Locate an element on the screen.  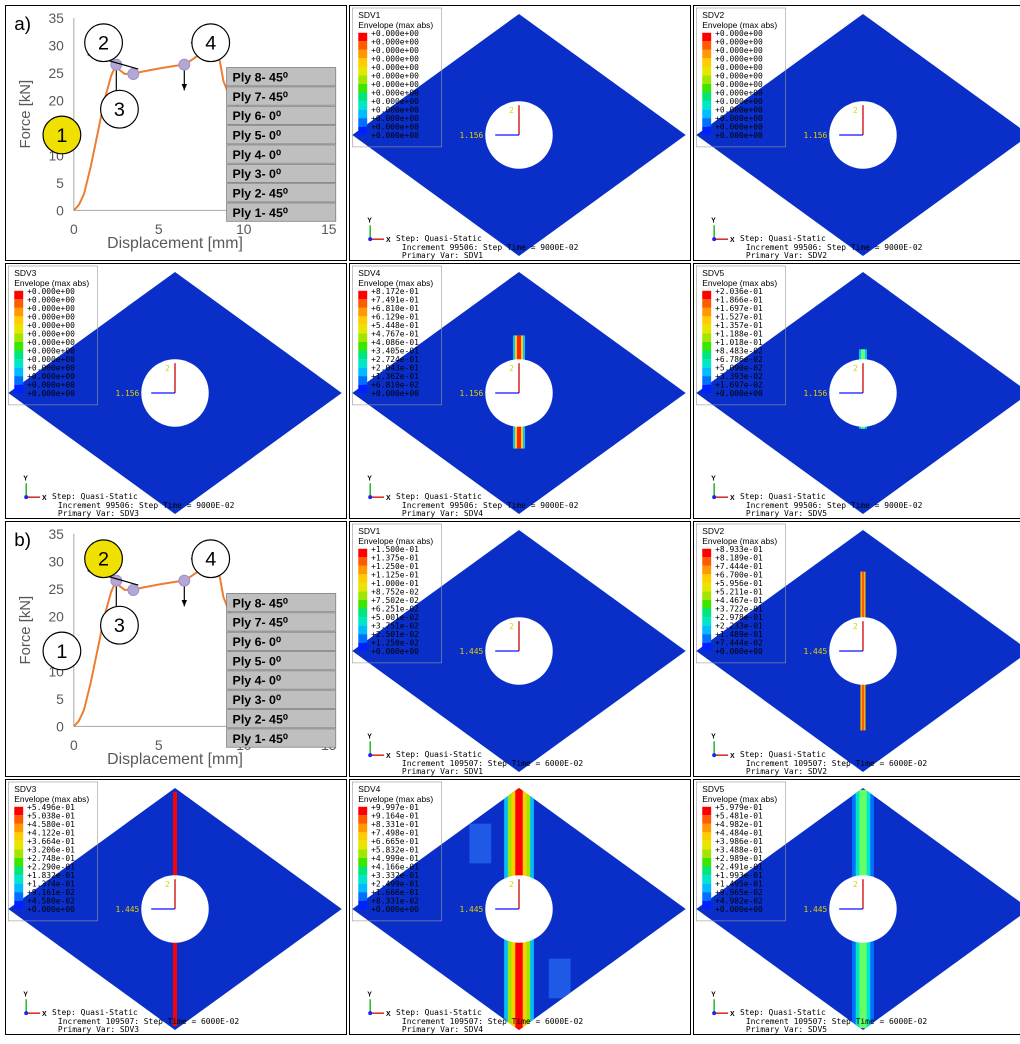
legend-value: +3.751e-02 is located at coordinates (395, 626).